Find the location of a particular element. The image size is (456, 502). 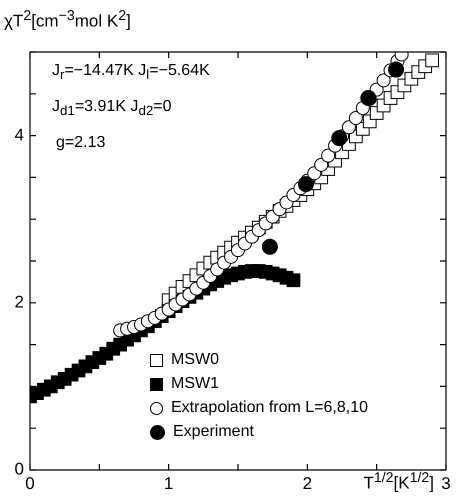

x-axis-title: T$^{1/2}$[K$^{1/2}$] is located at coordinates (398, 482).